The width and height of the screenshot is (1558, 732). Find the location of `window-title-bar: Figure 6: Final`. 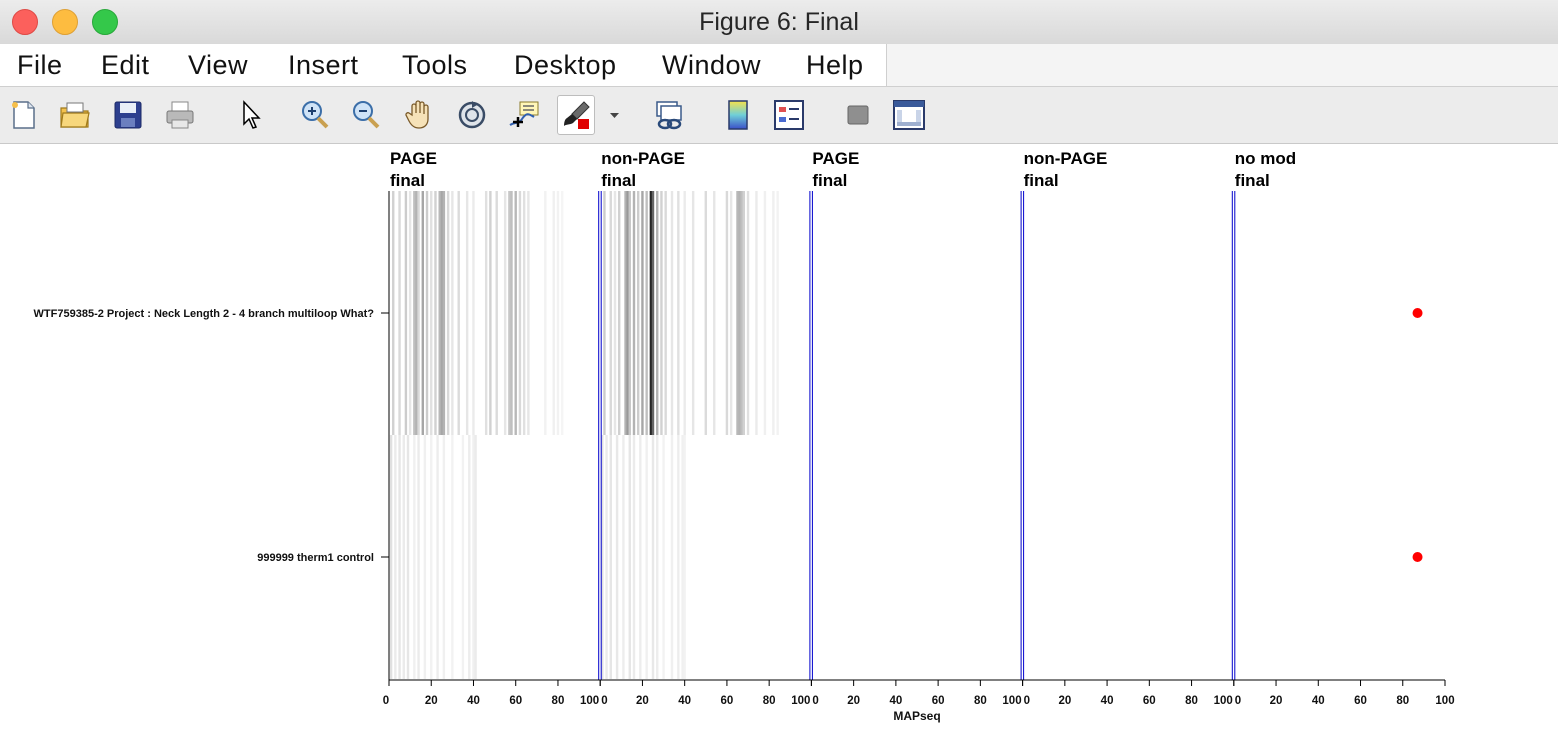

window-title-bar: Figure 6: Final is located at coordinates (779, 22).